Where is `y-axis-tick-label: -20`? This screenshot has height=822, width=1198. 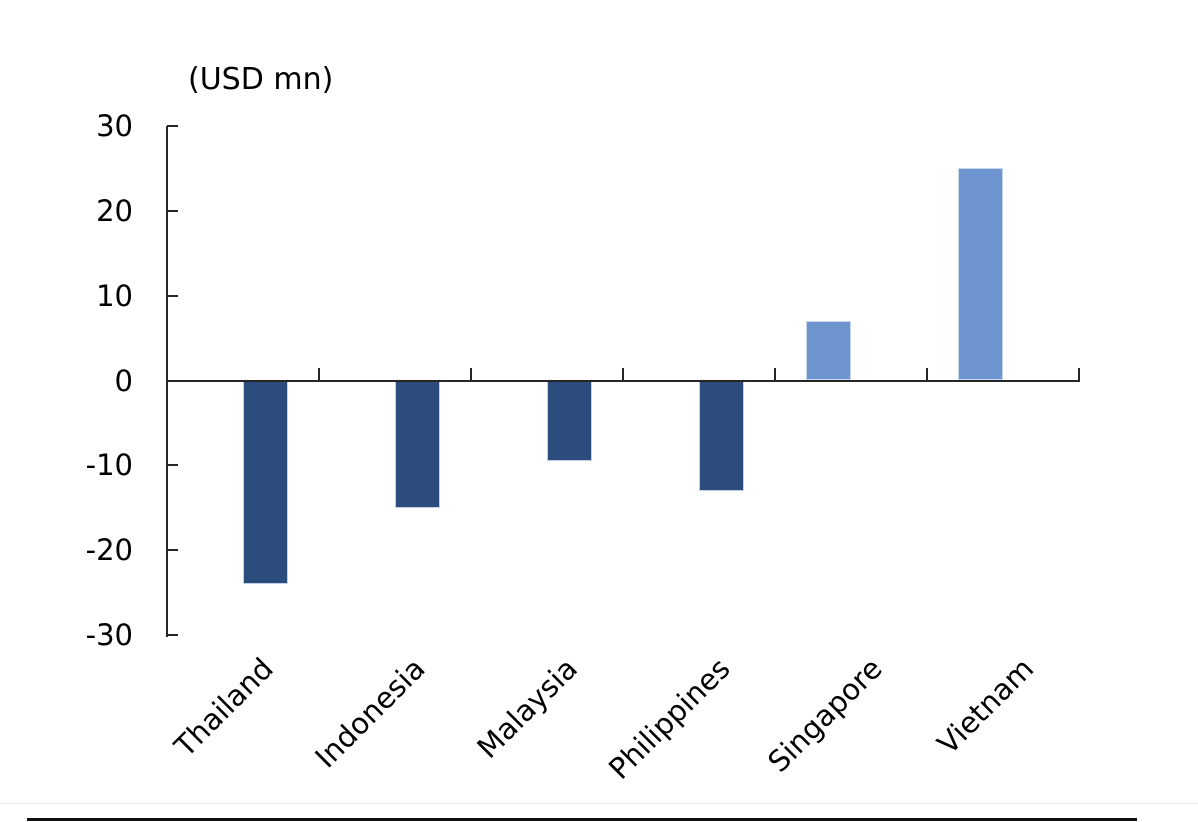
y-axis-tick-label: -20 is located at coordinates (109, 550).